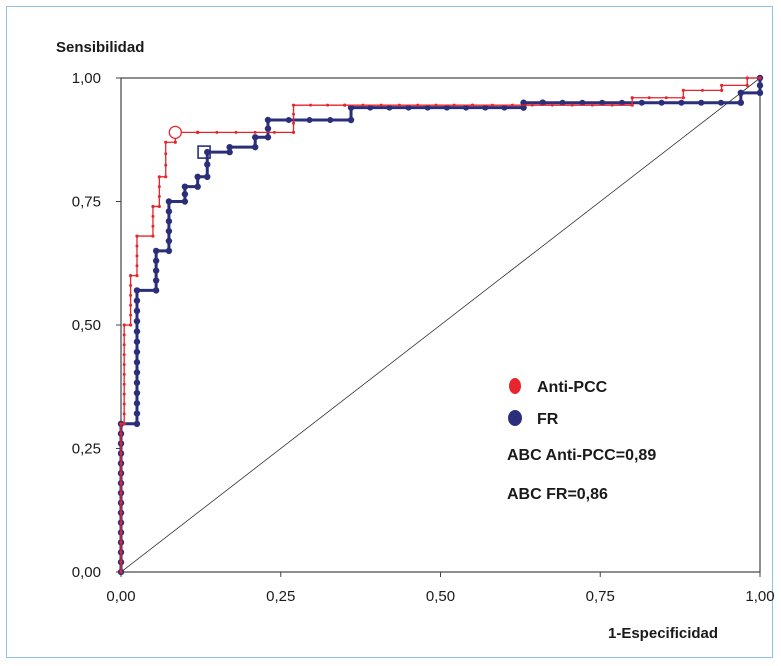 The image size is (781, 666). Describe the element at coordinates (515, 418) in the screenshot. I see `legend-swatch-fr` at that location.